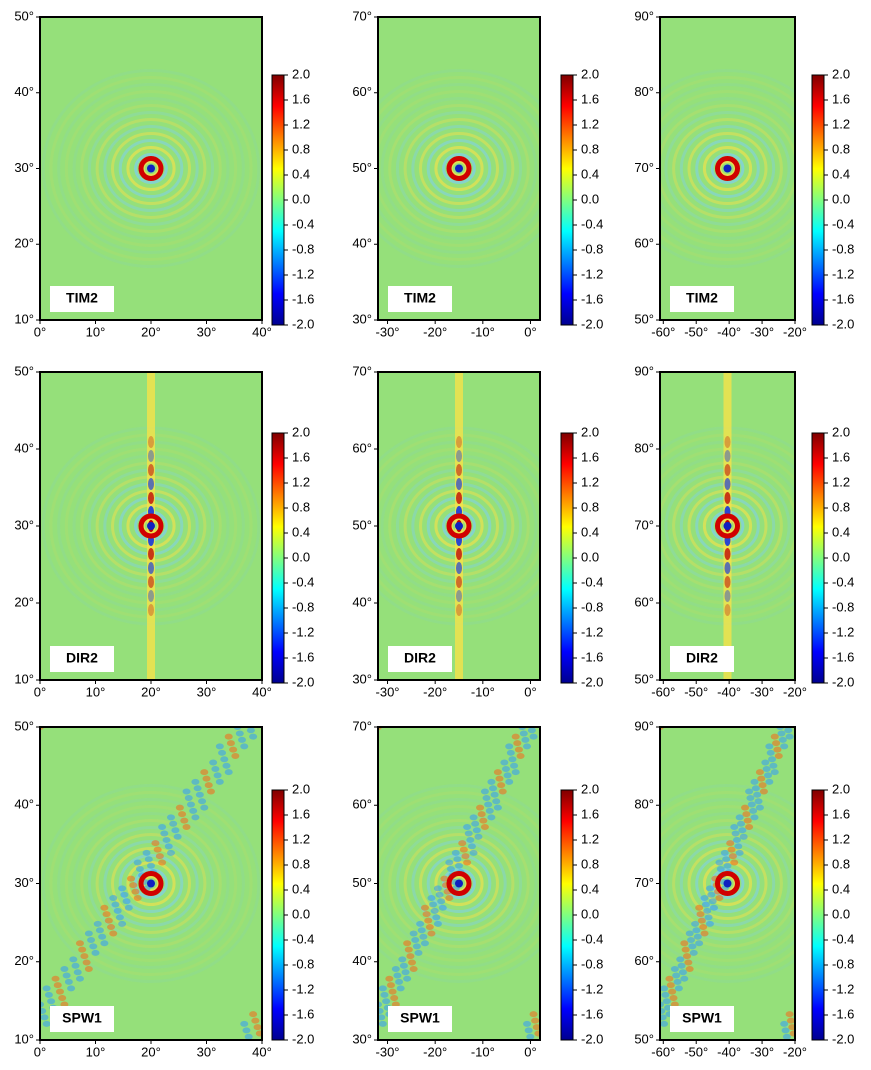 Image resolution: width=871 pixels, height=1070 pixels. Describe the element at coordinates (841, 481) in the screenshot. I see `colorbar-tick-label: 1.2` at that location.